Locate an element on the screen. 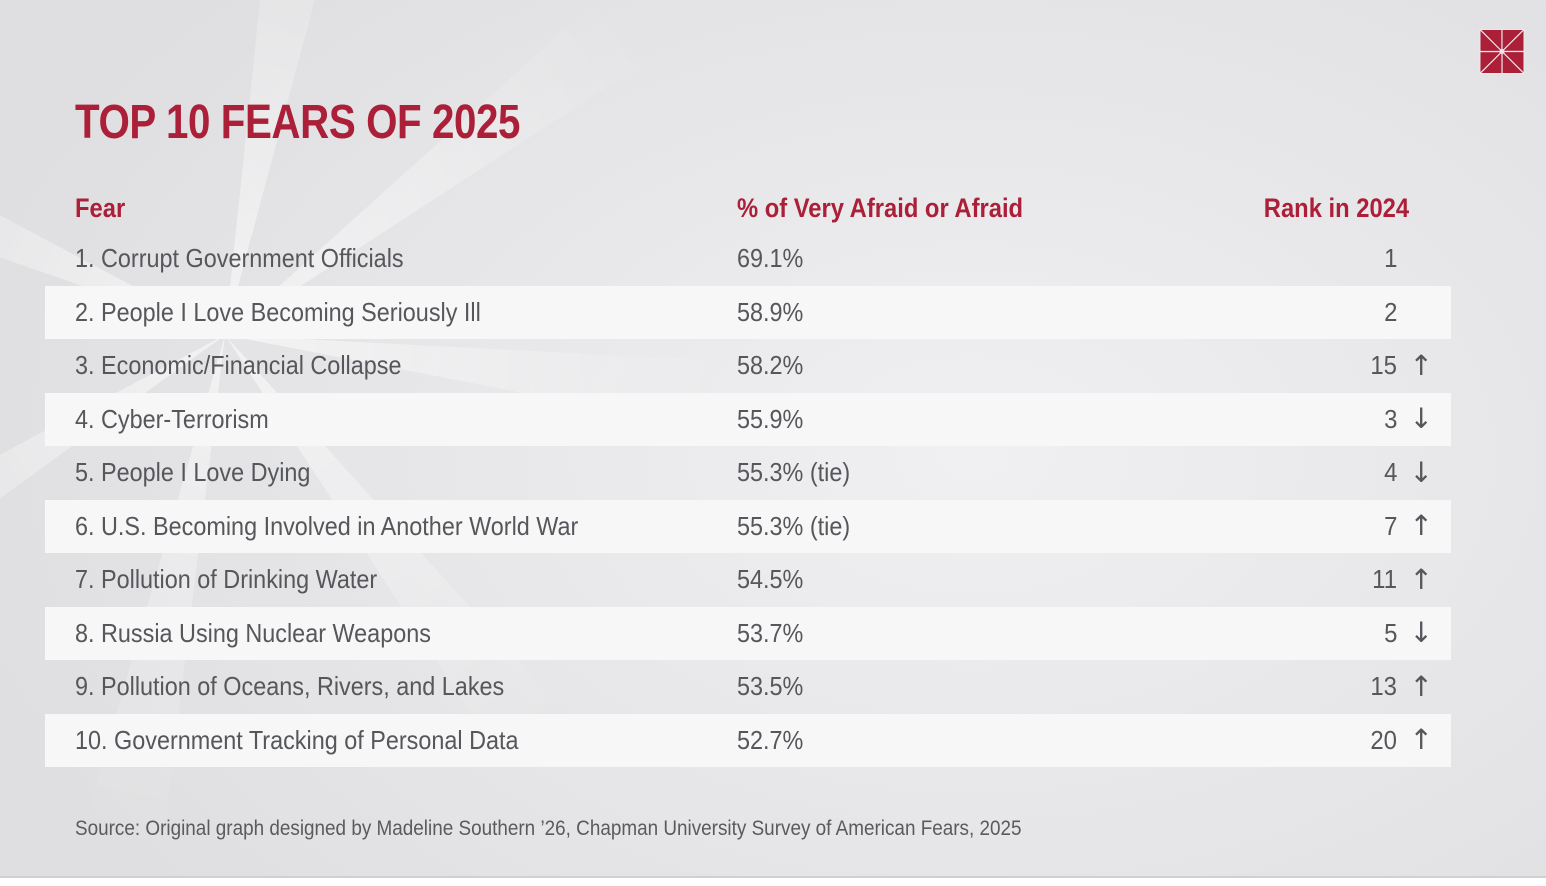 The image size is (1546, 886). fear-cell: 7. Pollution of Drinking Water is located at coordinates (226, 579).